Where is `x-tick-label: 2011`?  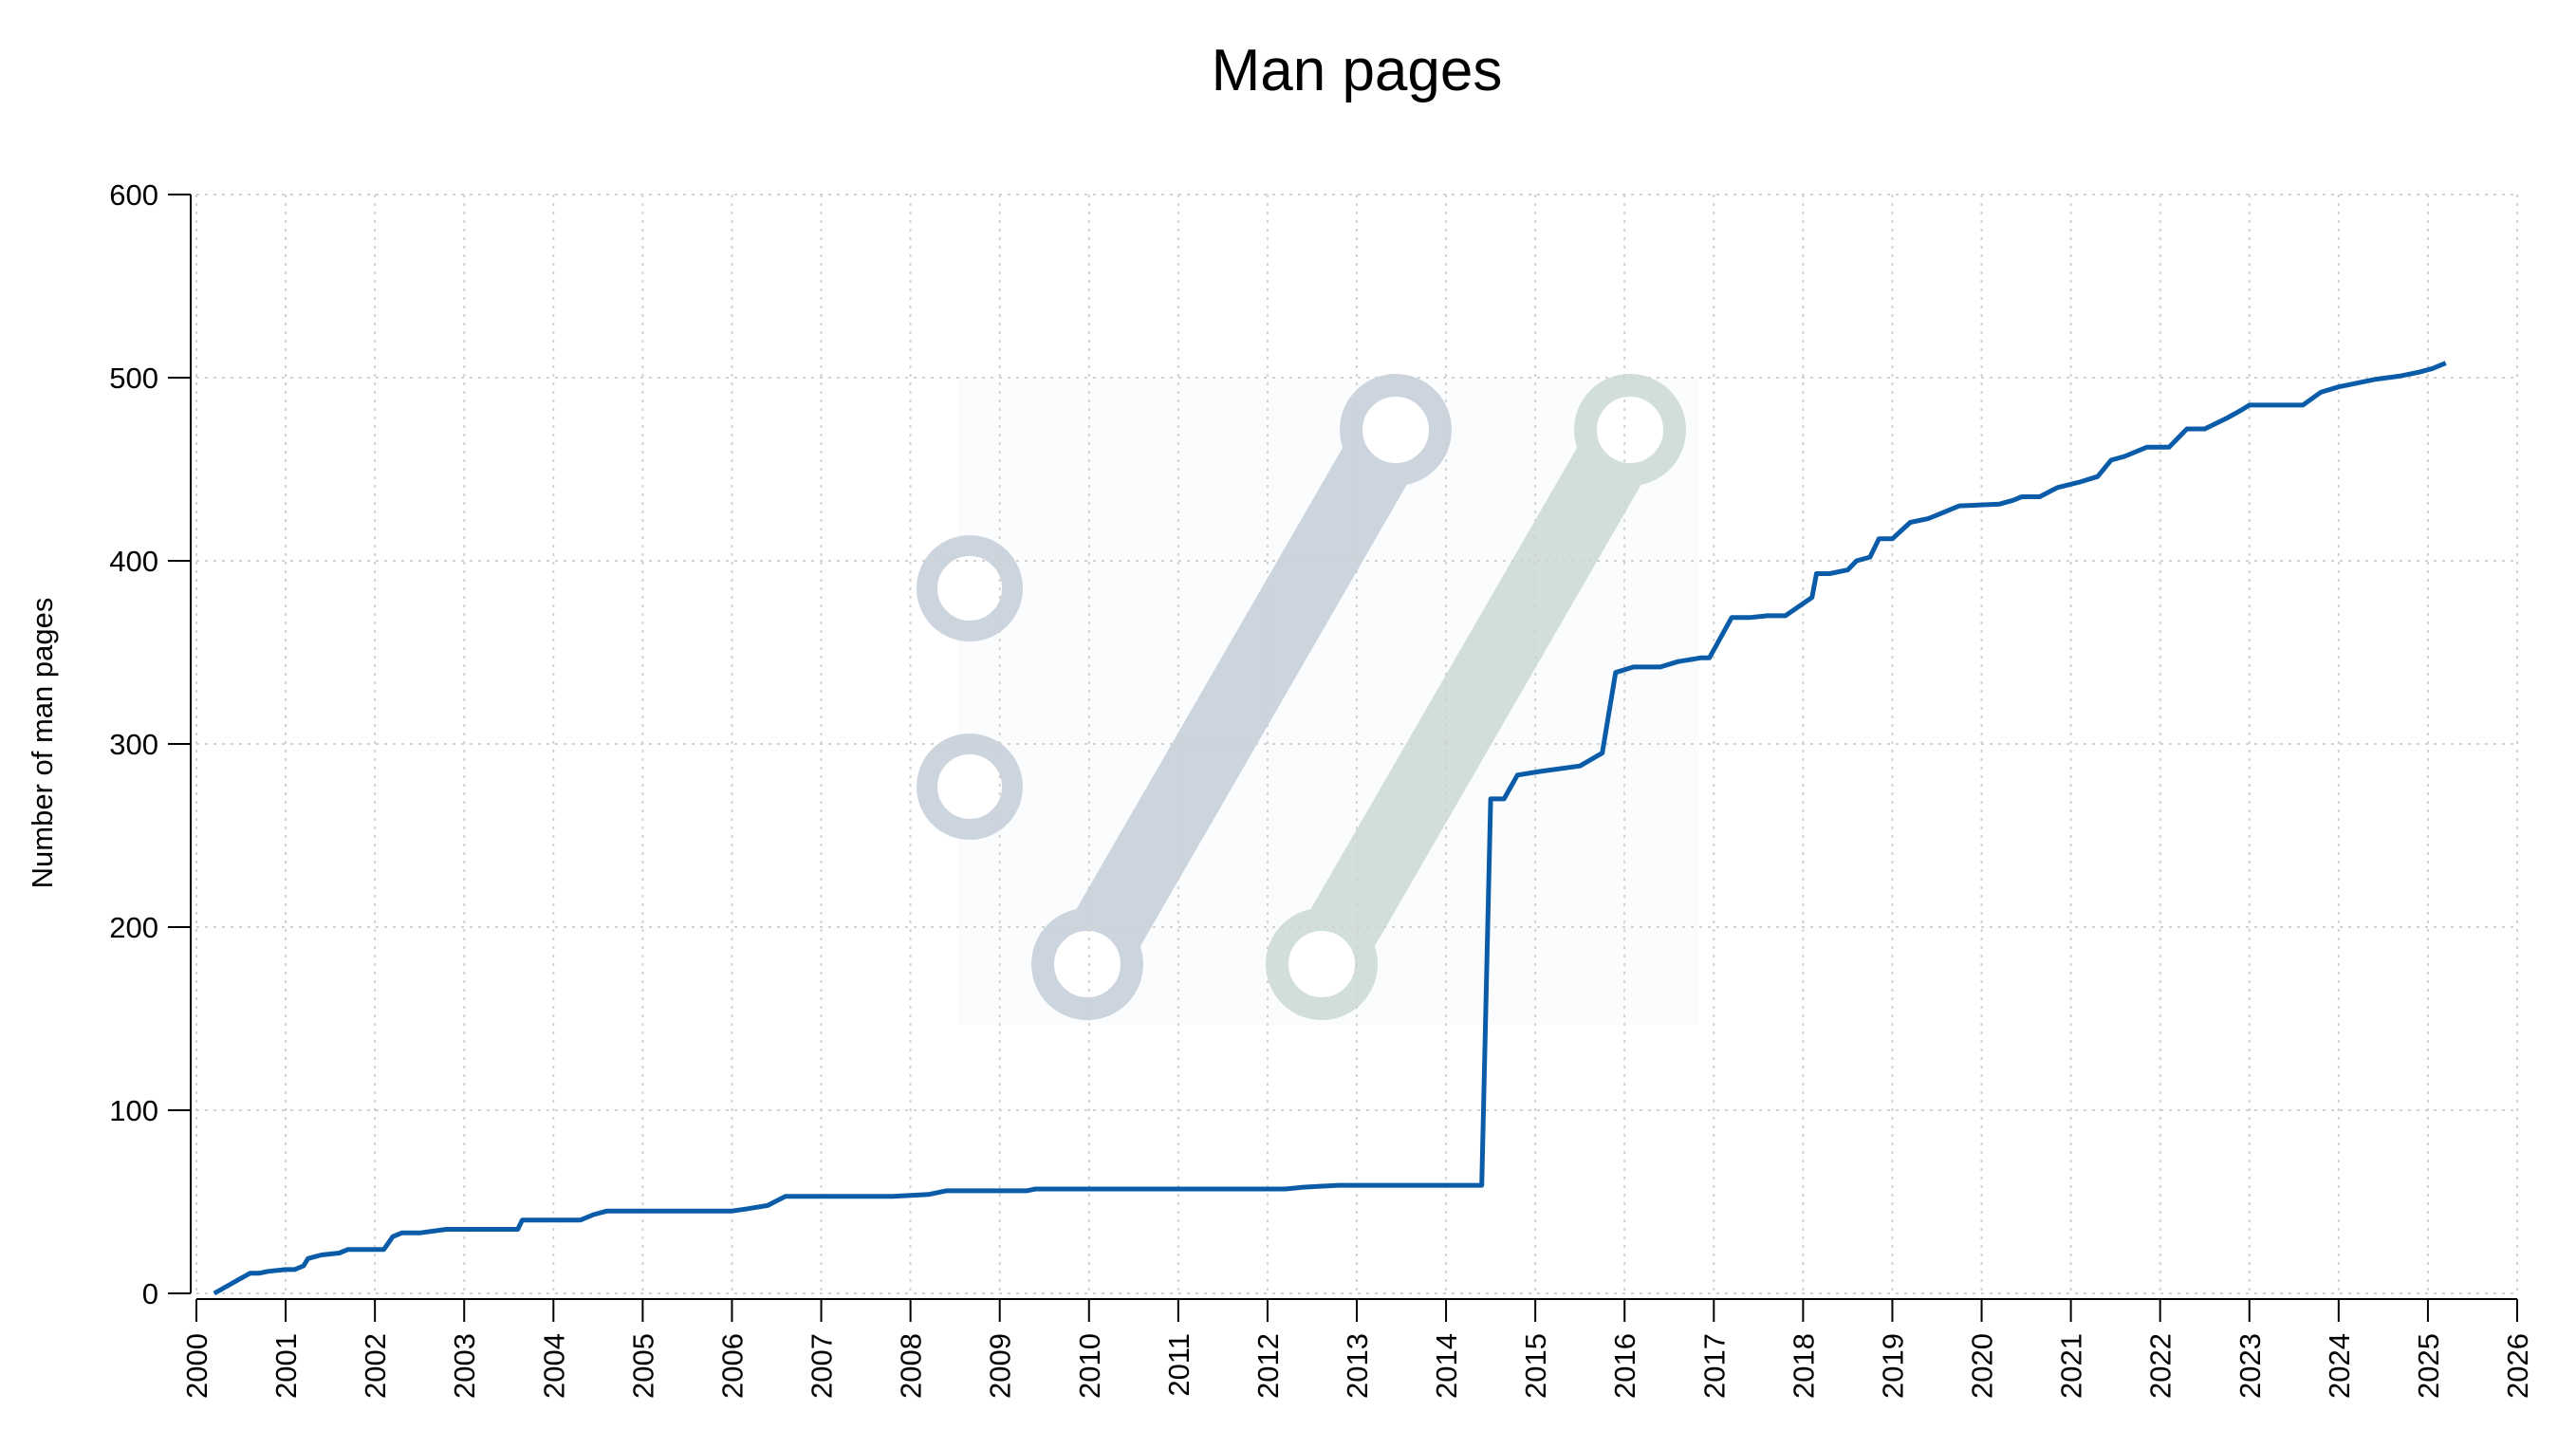
x-tick-label: 2011 is located at coordinates (1178, 1365).